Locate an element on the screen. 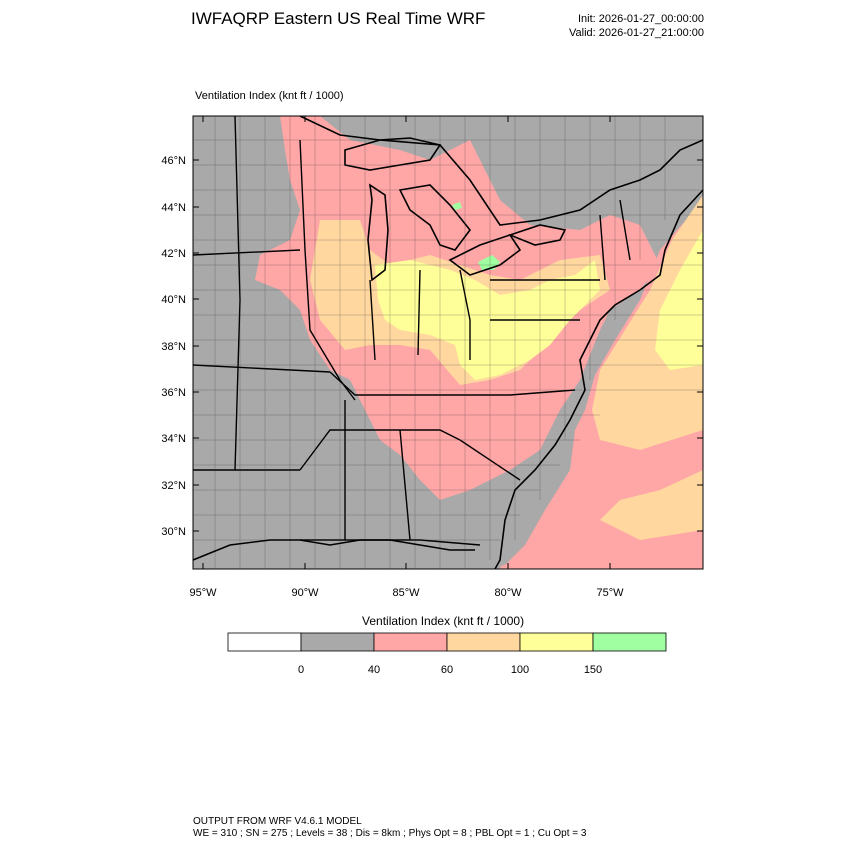  lon-tick-label: 85°W is located at coordinates (406, 593).